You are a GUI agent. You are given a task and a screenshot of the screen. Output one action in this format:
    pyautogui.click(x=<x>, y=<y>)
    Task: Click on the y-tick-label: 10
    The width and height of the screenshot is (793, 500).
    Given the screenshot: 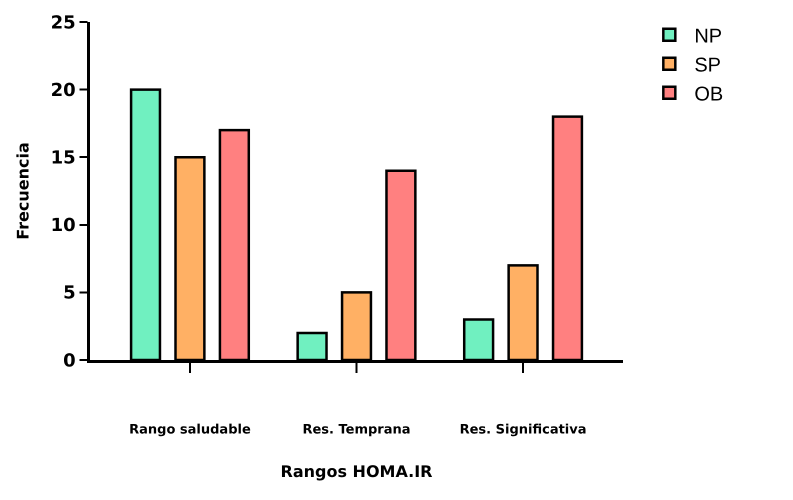 What is the action you would take?
    pyautogui.click(x=63, y=225)
    